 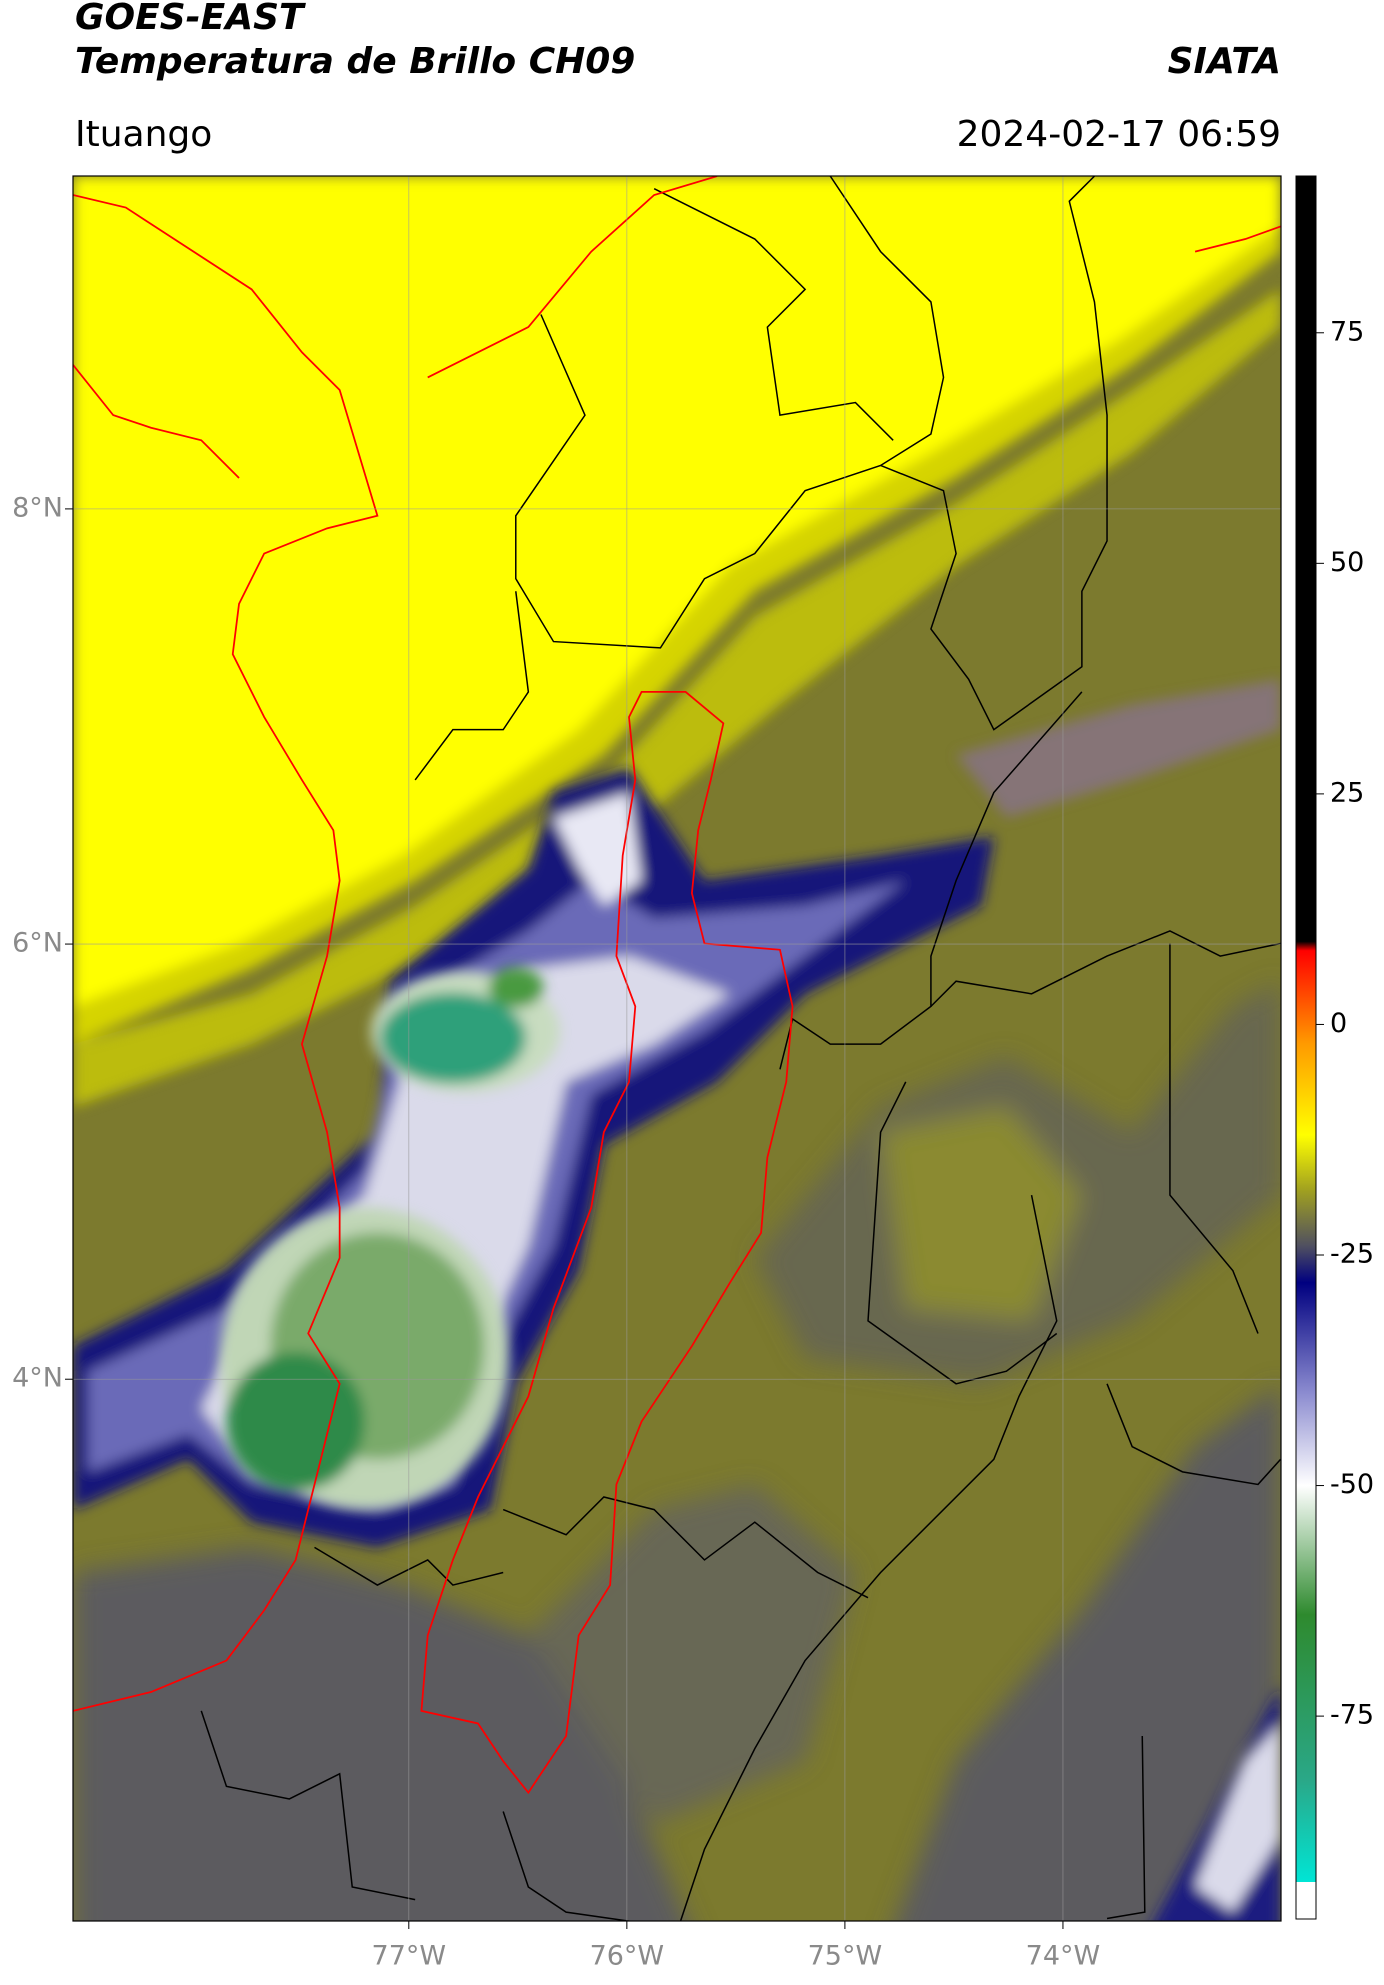 What do you see at coordinates (37, 507) in the screenshot?
I see `y-tick-label: 8°N` at bounding box center [37, 507].